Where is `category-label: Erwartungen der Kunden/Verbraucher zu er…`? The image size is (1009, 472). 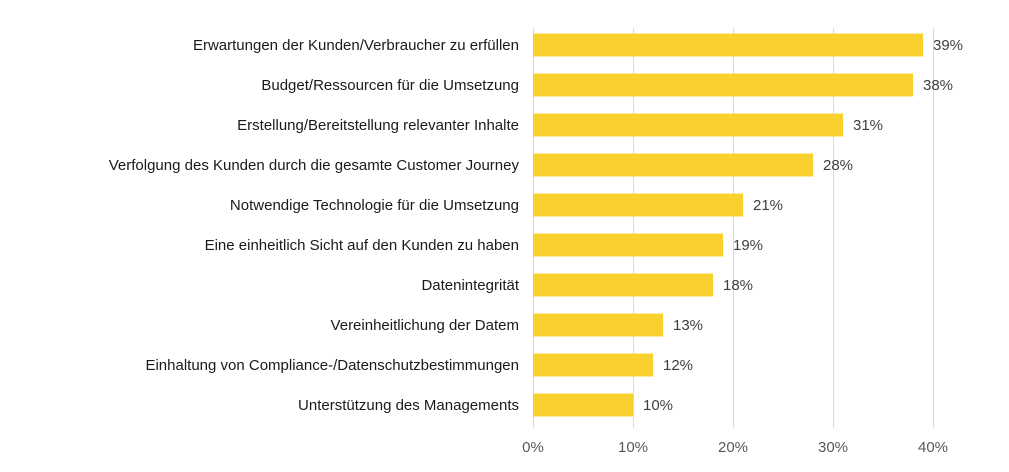
category-label: Erwartungen der Kunden/Verbraucher zu er… is located at coordinates (356, 45).